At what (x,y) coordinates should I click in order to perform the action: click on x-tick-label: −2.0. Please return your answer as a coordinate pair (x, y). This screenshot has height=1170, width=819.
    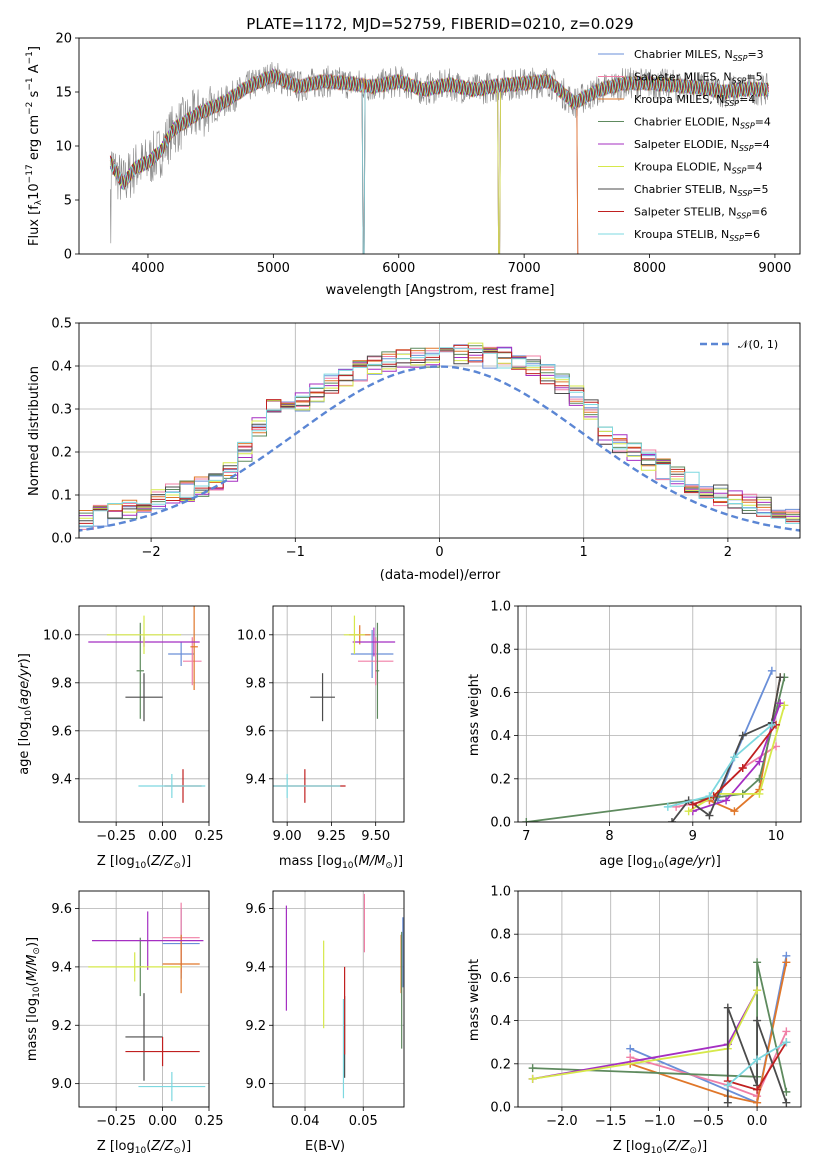
    Looking at the image, I should click on (562, 1121).